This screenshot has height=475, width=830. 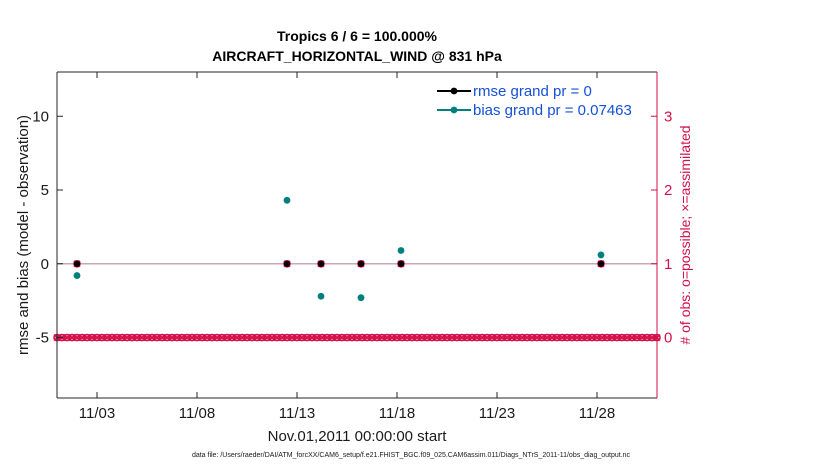 What do you see at coordinates (668, 338) in the screenshot?
I see `y-tick-label-right: 0` at bounding box center [668, 338].